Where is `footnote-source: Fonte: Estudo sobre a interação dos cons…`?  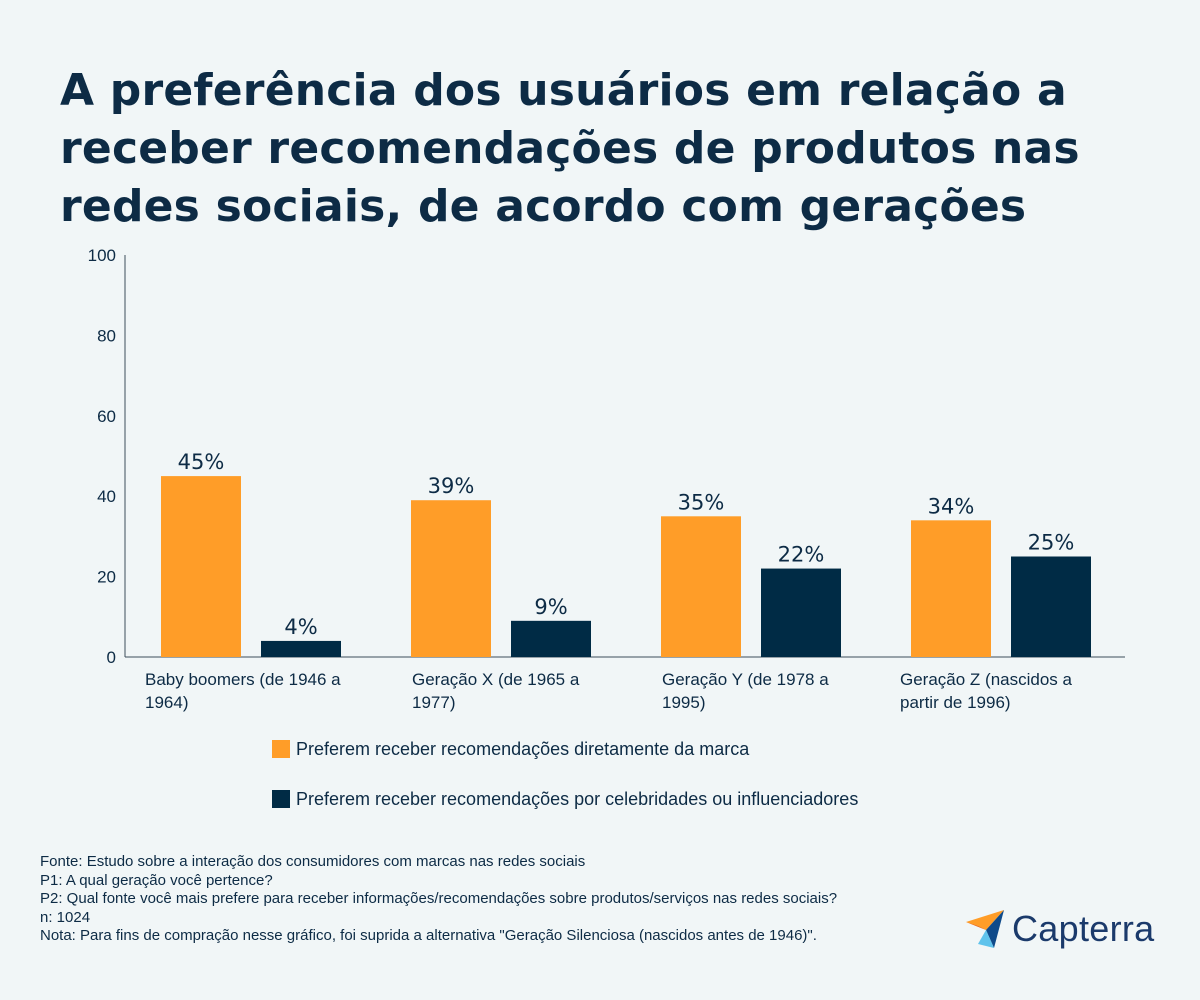
footnote-source: Fonte: Estudo sobre a interação dos cons… is located at coordinates (313, 861).